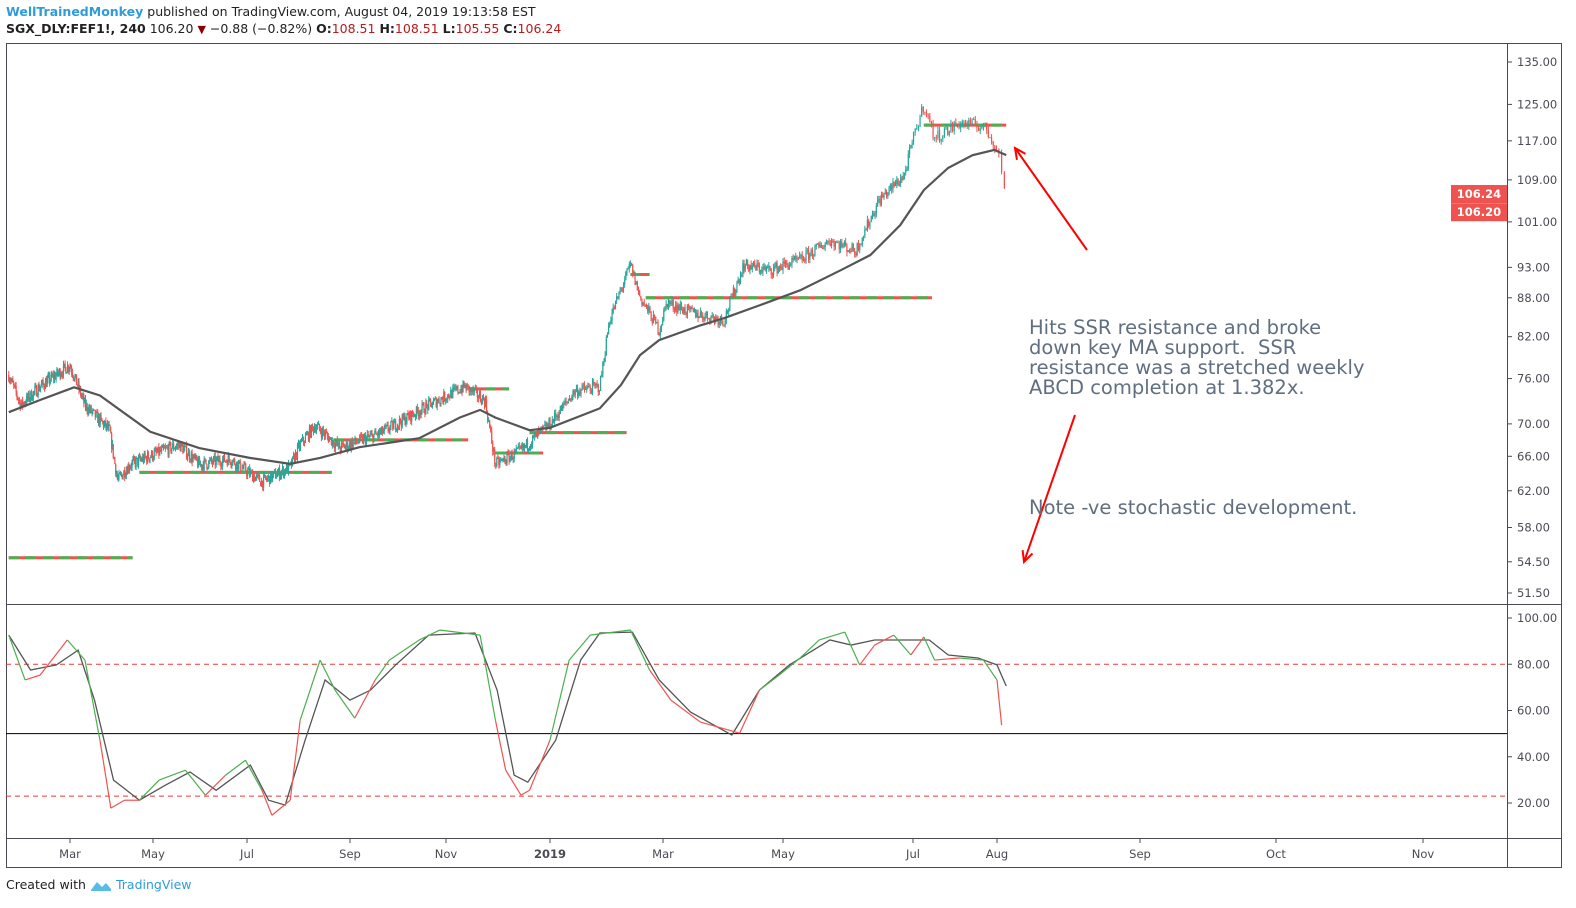 Image resolution: width=1576 pixels, height=908 pixels. I want to click on symbol-name: SGX_DLY:FEF1!, 240, so click(76, 28).